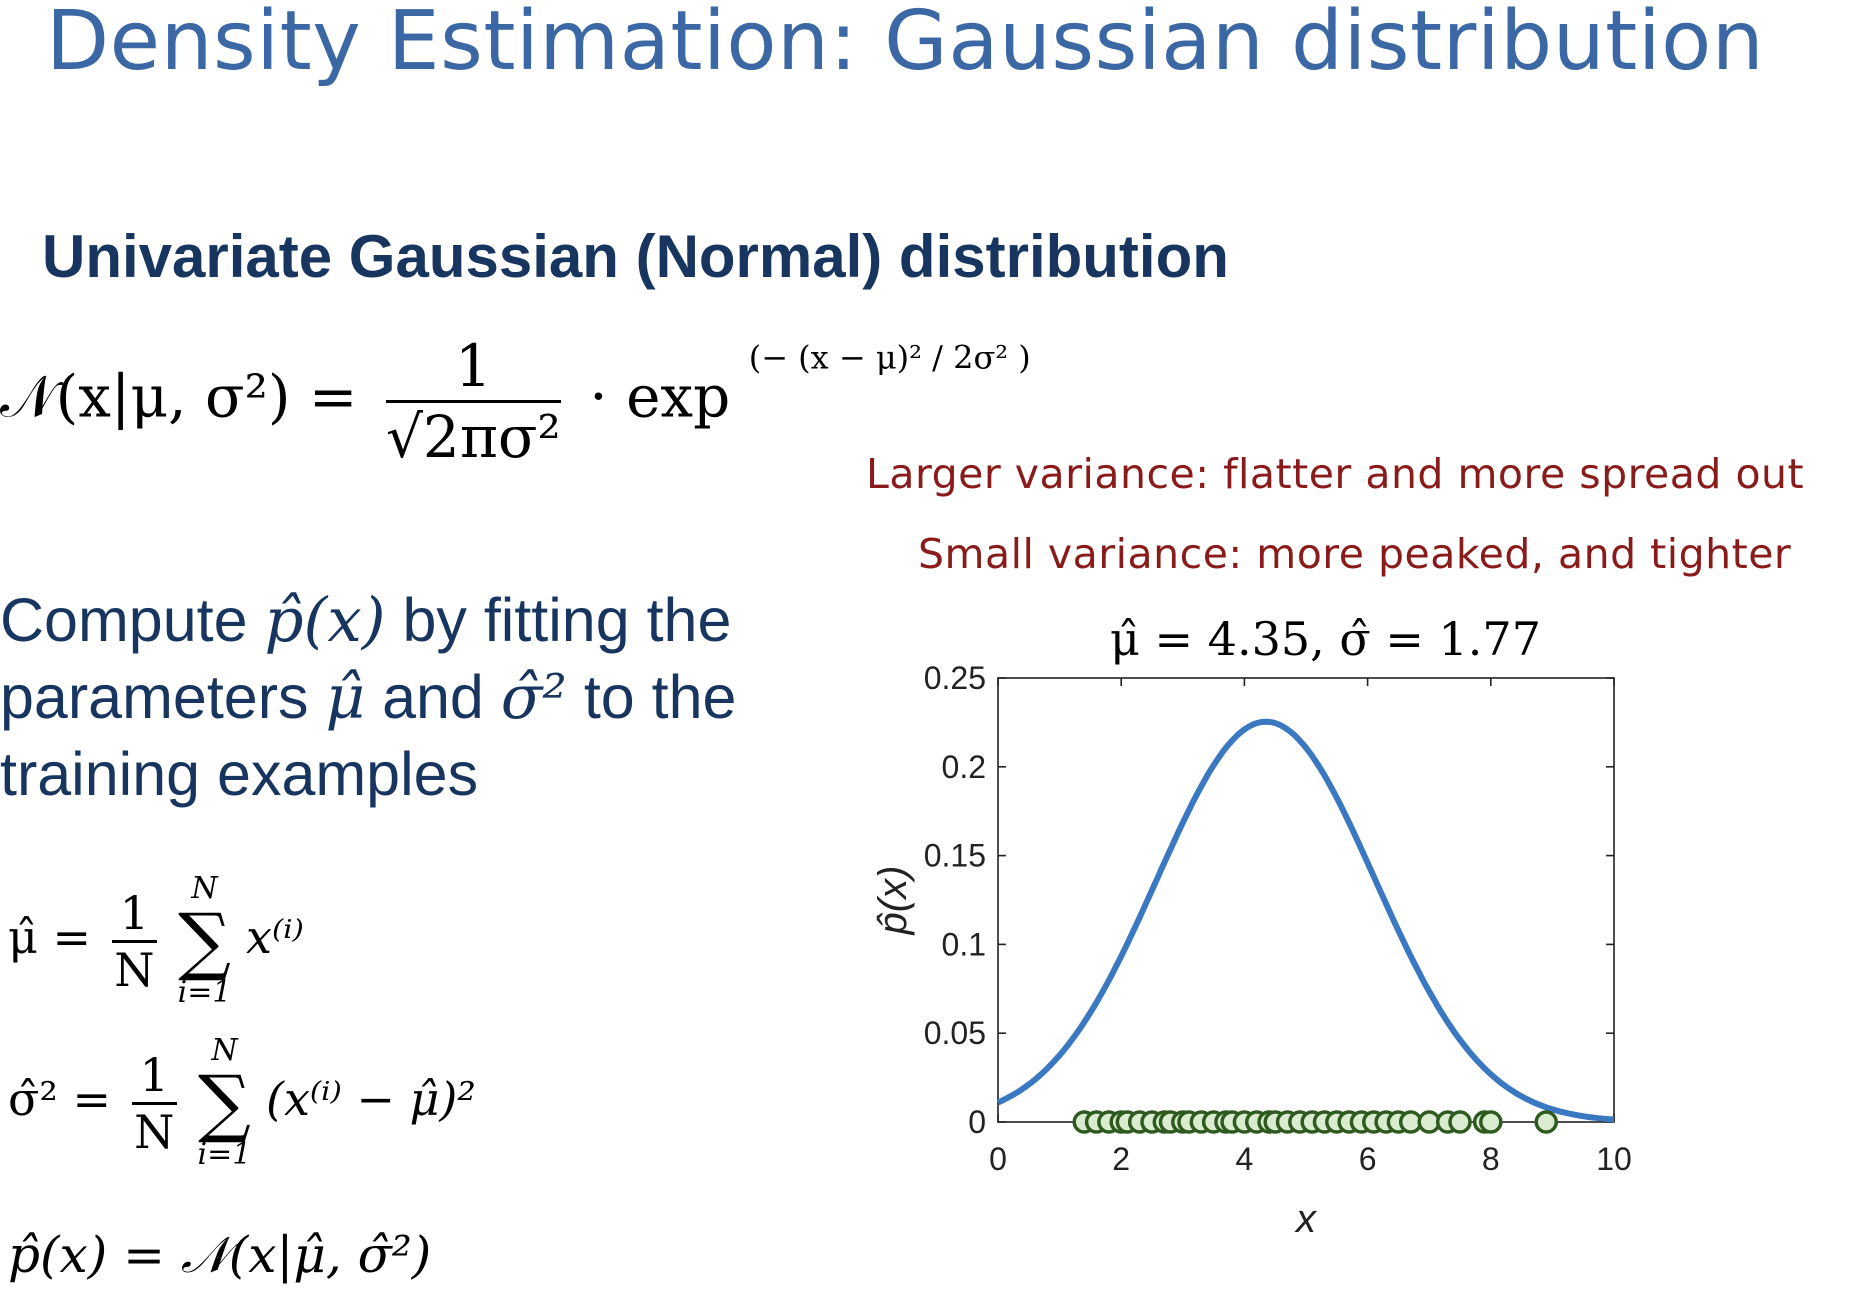  What do you see at coordinates (998, 1159) in the screenshot?
I see `x-tick-label: 0` at bounding box center [998, 1159].